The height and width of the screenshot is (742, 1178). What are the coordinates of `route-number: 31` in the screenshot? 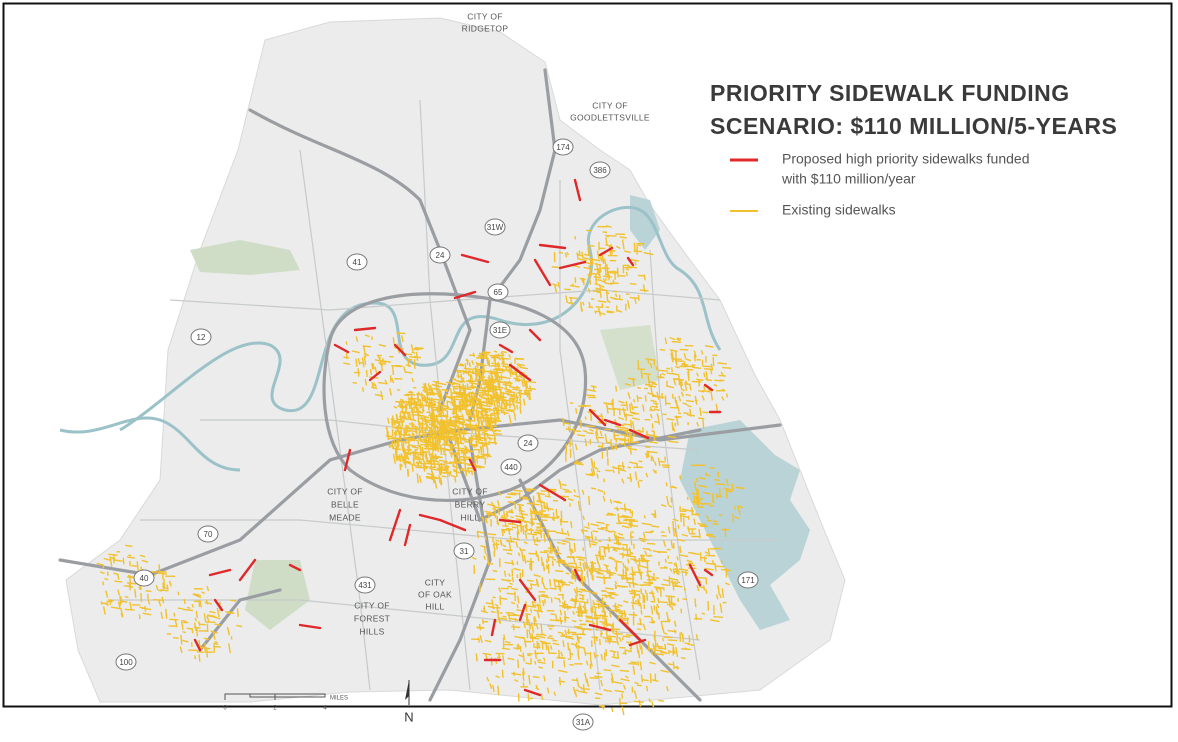 It's located at (464, 551).